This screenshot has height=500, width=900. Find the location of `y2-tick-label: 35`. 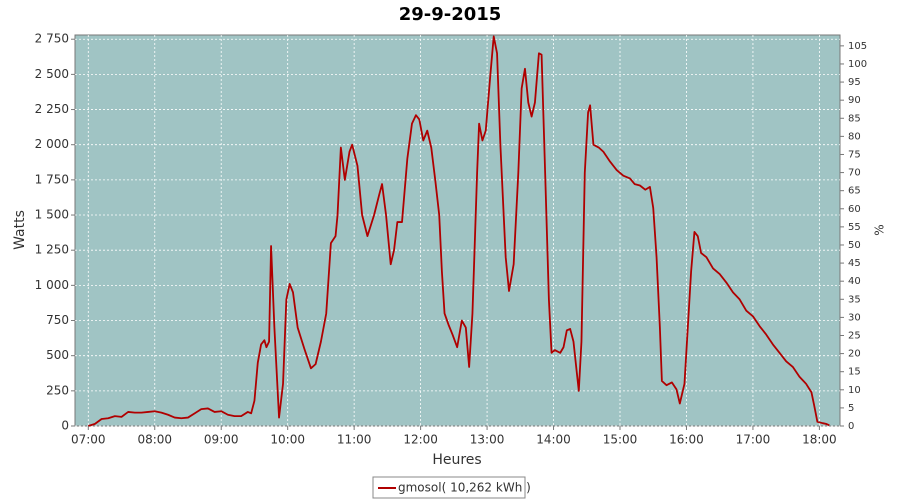

y2-tick-label: 35 is located at coordinates (854, 299).